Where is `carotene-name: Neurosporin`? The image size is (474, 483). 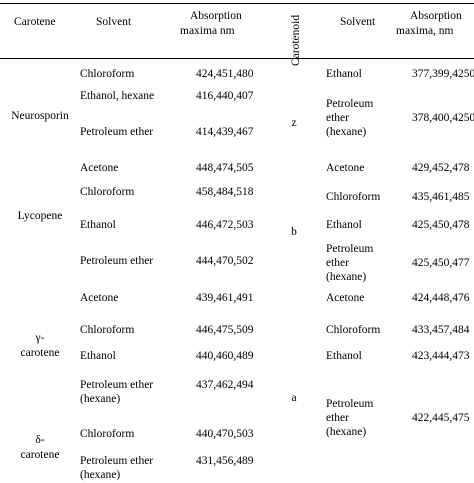
carotene-name: Neurosporin is located at coordinates (40, 116).